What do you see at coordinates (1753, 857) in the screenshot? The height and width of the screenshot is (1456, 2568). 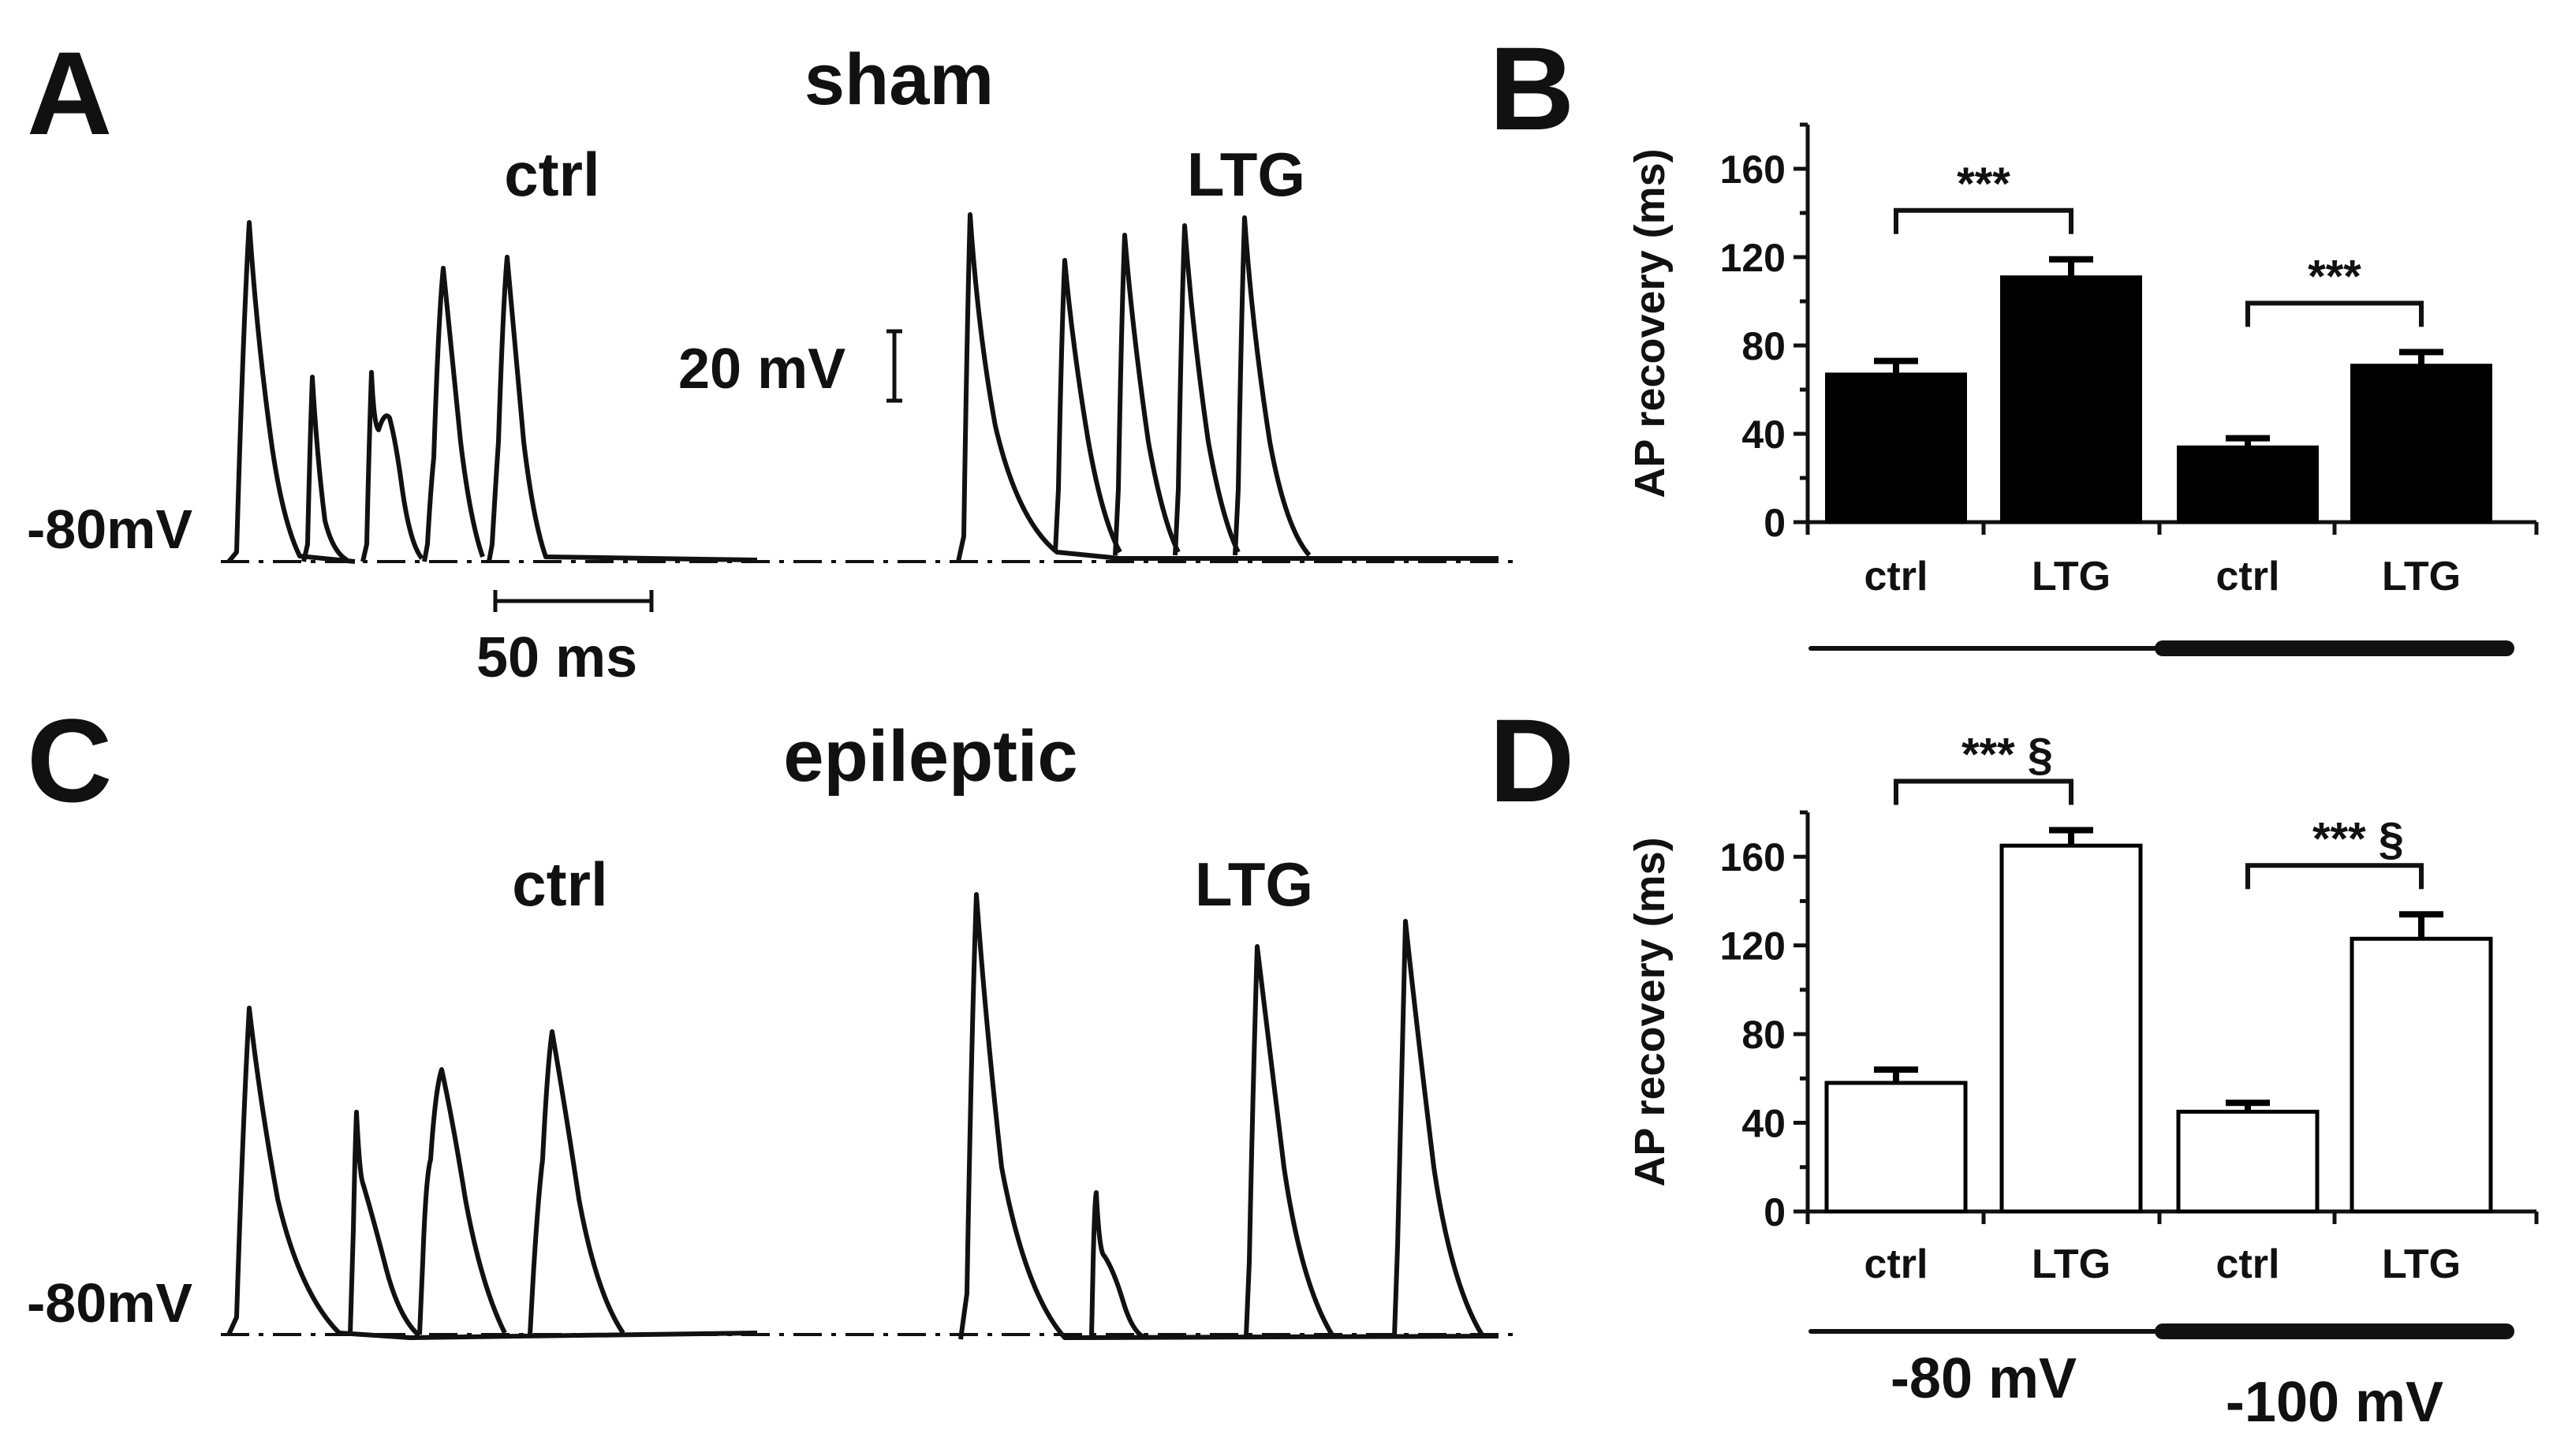 I see `chart-d-y-tick-label: 160` at bounding box center [1753, 857].